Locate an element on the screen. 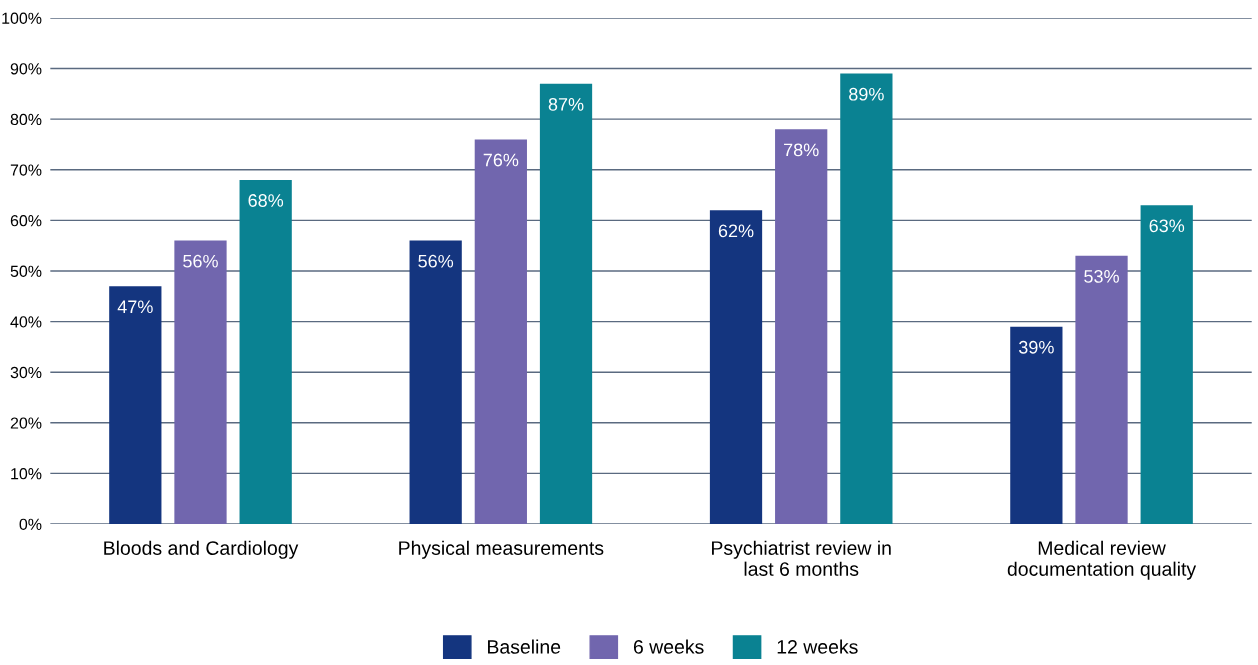 The height and width of the screenshot is (665, 1258). y-tick-label: 100% is located at coordinates (22, 18).